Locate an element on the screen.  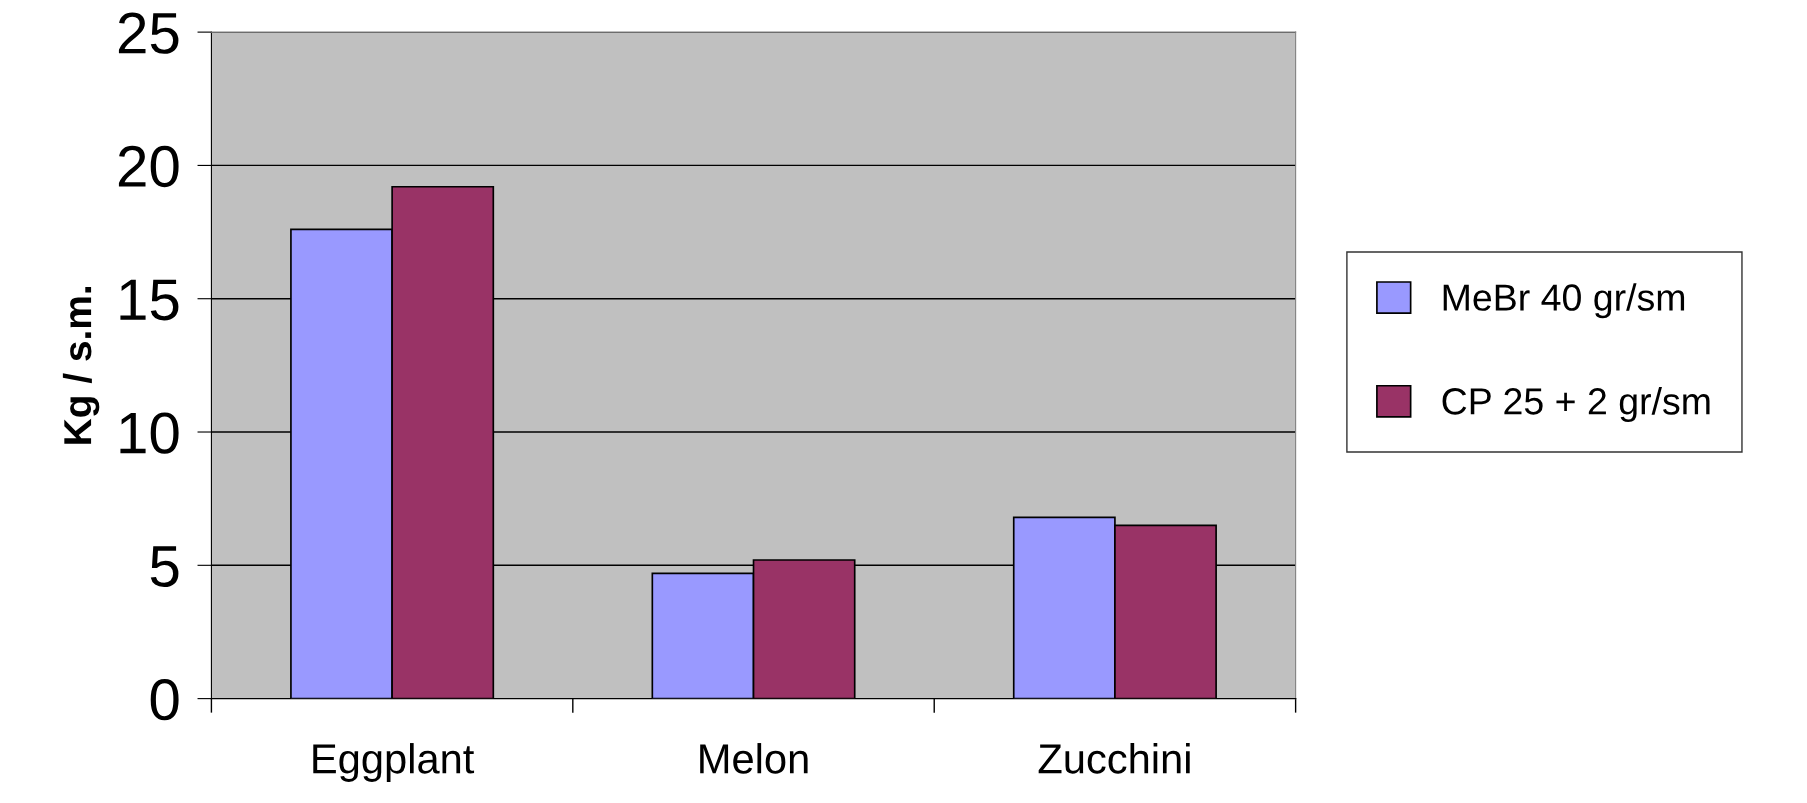
legend-label: CP 25 + 2 gr/sm is located at coordinates (1576, 405).